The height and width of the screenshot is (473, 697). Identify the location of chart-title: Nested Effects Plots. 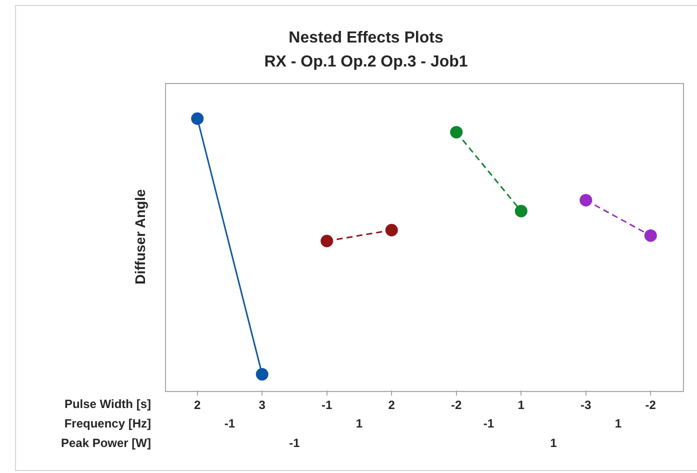
(366, 37).